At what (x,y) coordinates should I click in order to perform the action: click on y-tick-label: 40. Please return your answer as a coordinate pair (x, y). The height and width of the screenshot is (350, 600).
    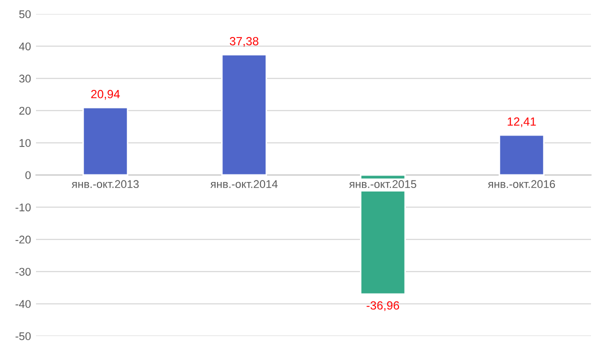
    Looking at the image, I should click on (25, 46).